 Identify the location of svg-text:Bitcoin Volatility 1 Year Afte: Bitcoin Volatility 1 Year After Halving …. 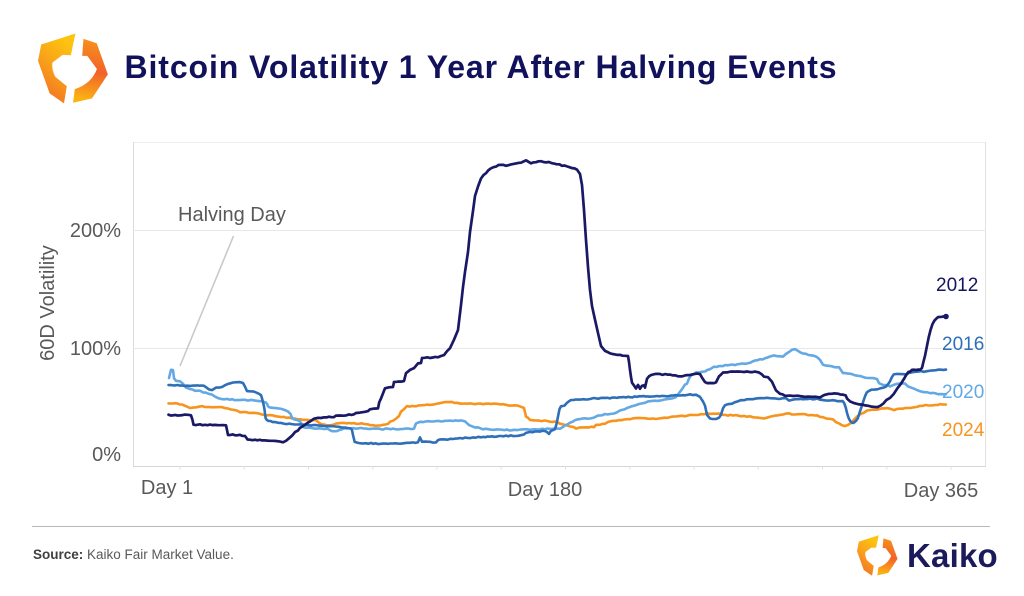
(481, 67).